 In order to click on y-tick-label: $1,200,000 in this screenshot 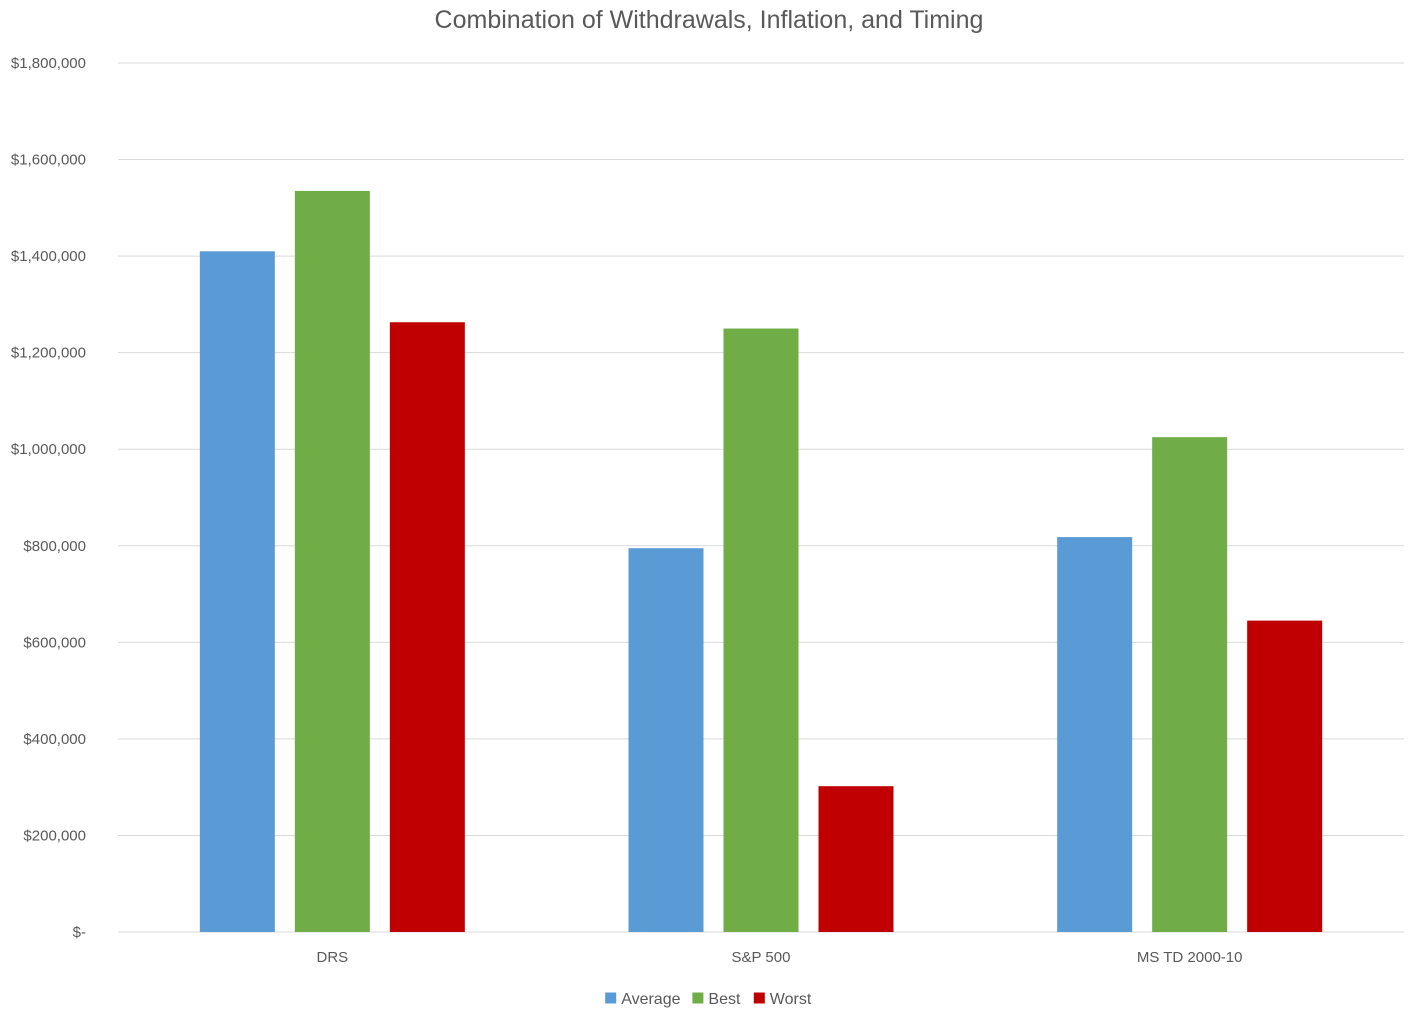, I will do `click(48, 353)`.